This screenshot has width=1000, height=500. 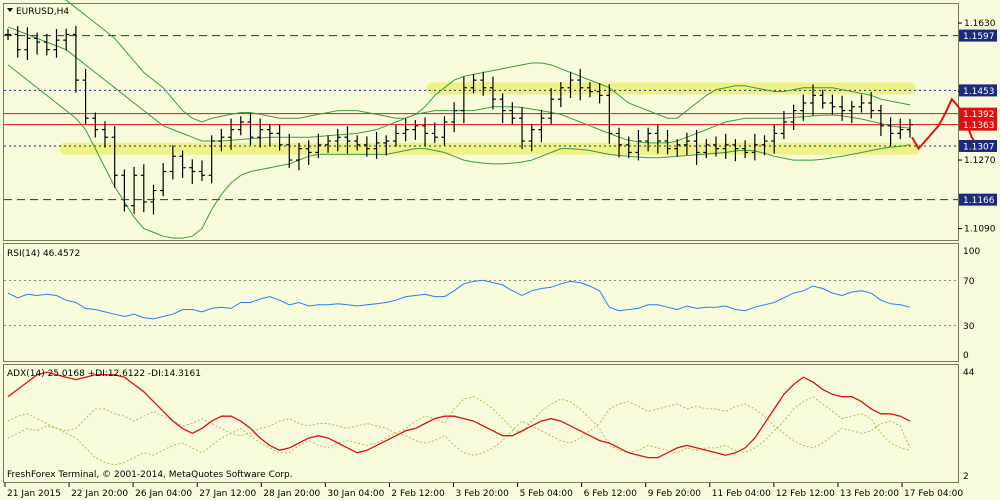 What do you see at coordinates (163, 494) in the screenshot?
I see `time-label: 26 Jan 04:00` at bounding box center [163, 494].